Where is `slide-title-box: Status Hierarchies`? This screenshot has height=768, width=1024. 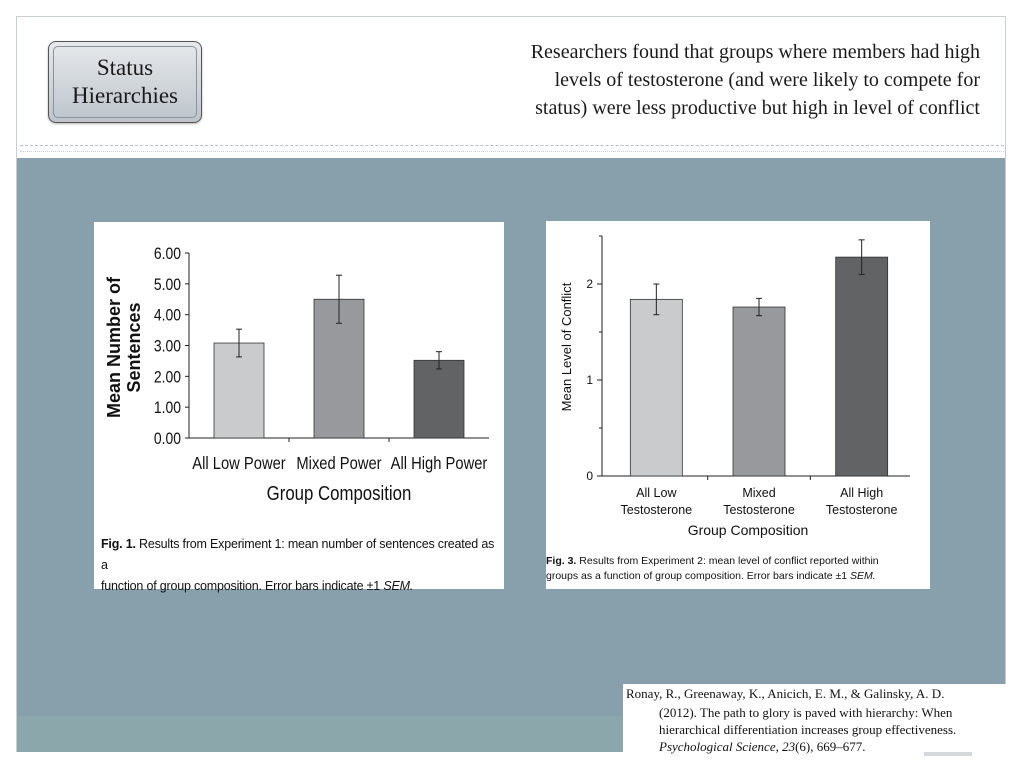 slide-title-box: Status Hierarchies is located at coordinates (125, 82).